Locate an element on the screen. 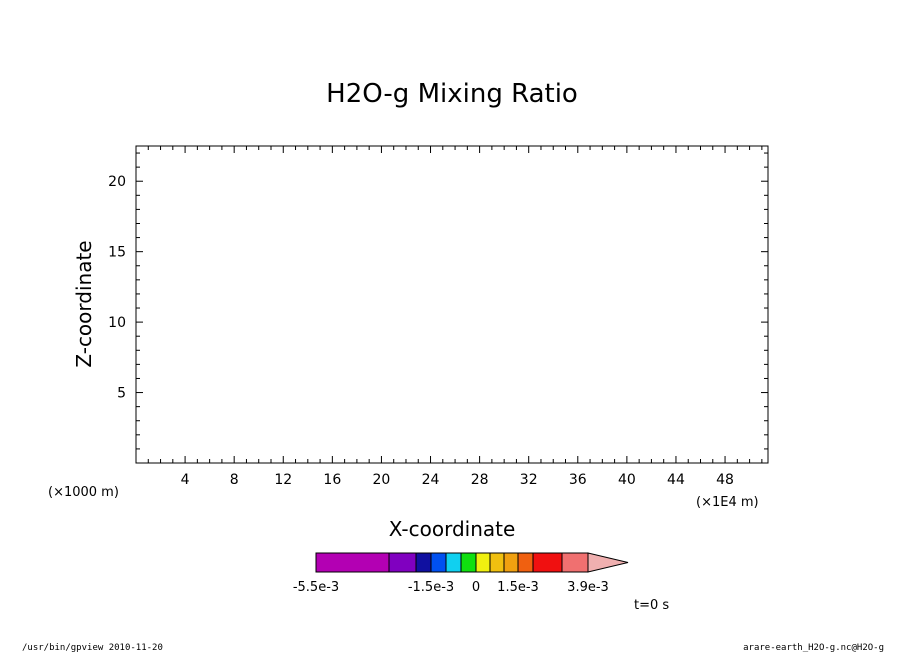 Image resolution: width=904 pixels, height=654 pixels. x-tick-label: 4 is located at coordinates (185, 480).